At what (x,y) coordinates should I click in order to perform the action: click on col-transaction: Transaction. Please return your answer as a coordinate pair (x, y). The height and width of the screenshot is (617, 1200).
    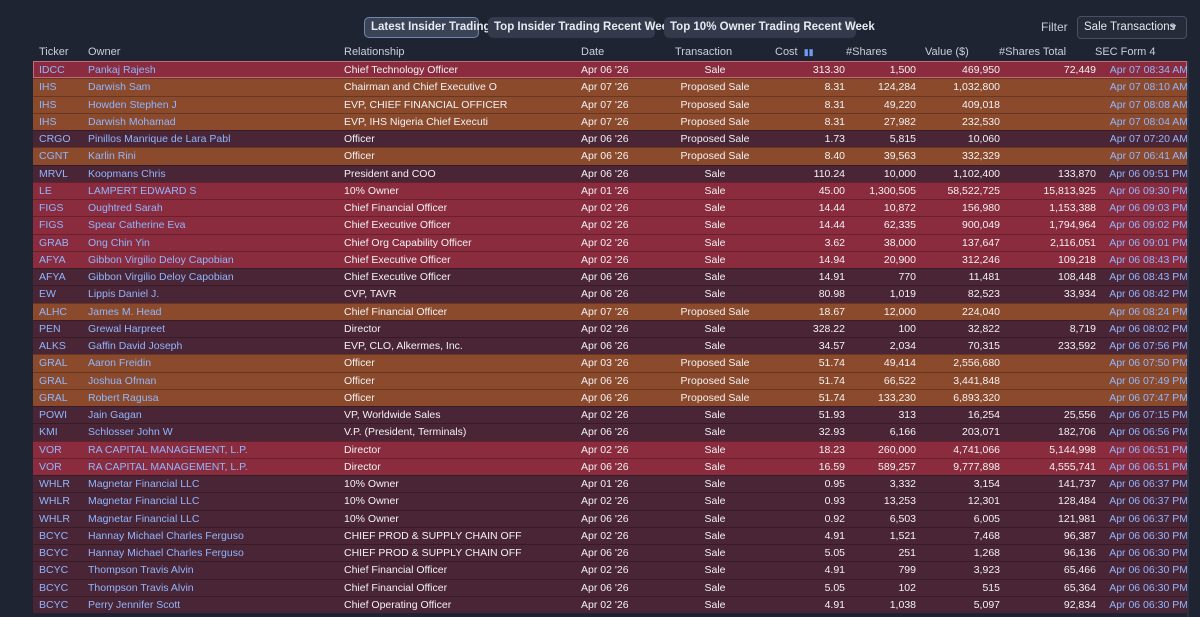
    Looking at the image, I should click on (704, 52).